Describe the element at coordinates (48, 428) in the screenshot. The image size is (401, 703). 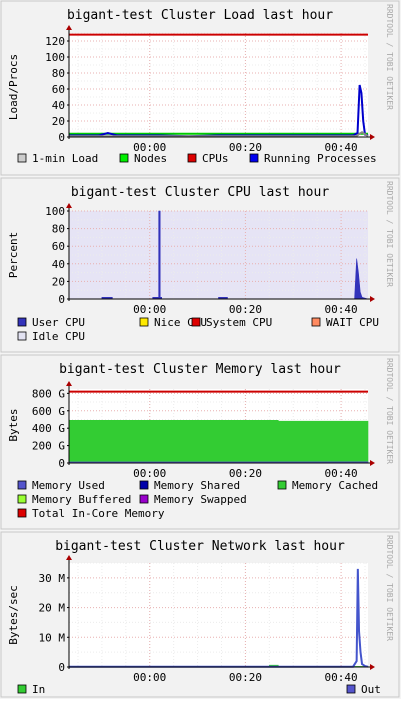
I see `y-tick-label: 400 G` at that location.